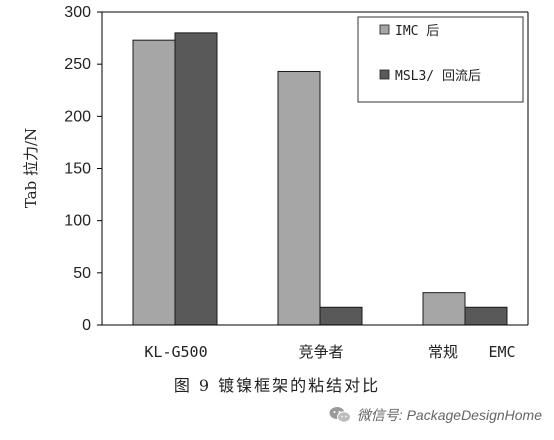 This screenshot has height=440, width=554. What do you see at coordinates (320, 352) in the screenshot?
I see `x-category-label: 竞争者` at bounding box center [320, 352].